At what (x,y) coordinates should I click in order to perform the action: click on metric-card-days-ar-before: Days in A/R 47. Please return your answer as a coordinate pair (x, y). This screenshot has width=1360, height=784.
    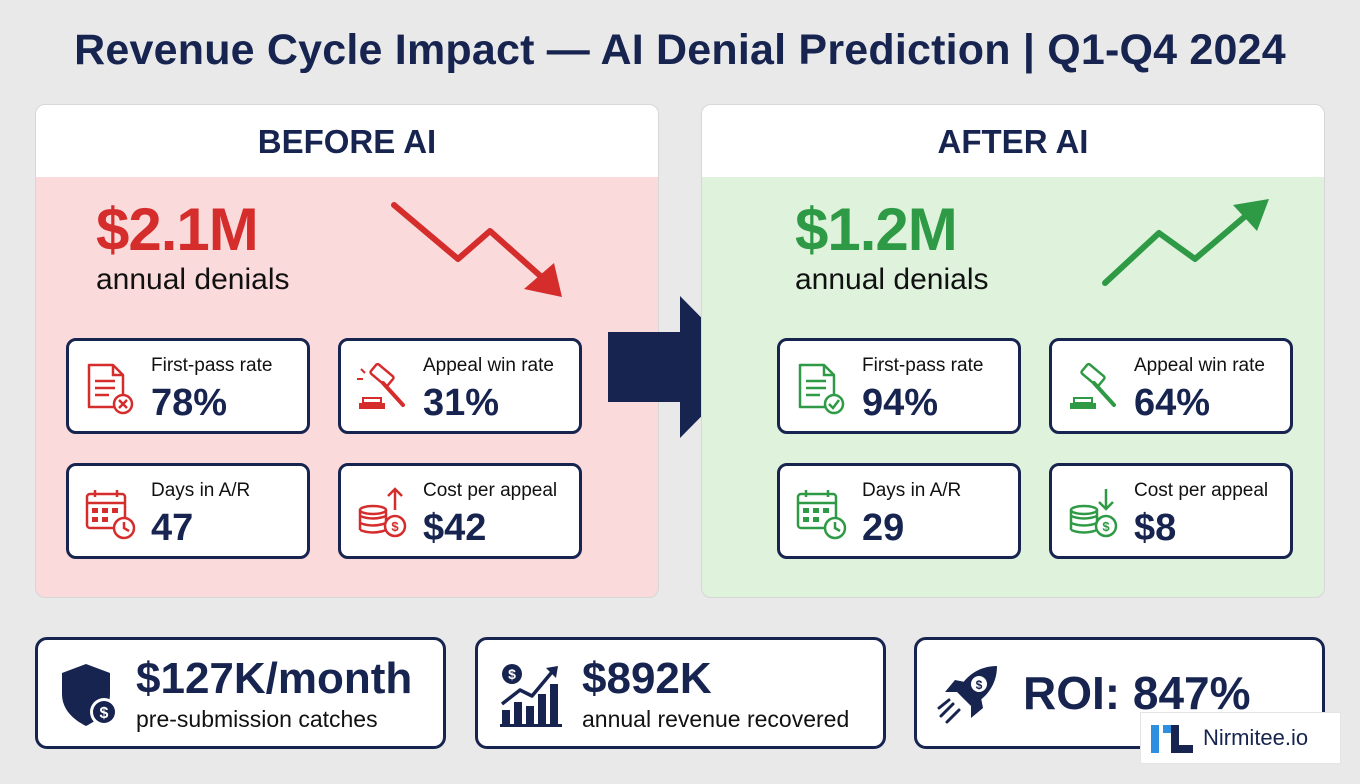
    Looking at the image, I should click on (188, 511).